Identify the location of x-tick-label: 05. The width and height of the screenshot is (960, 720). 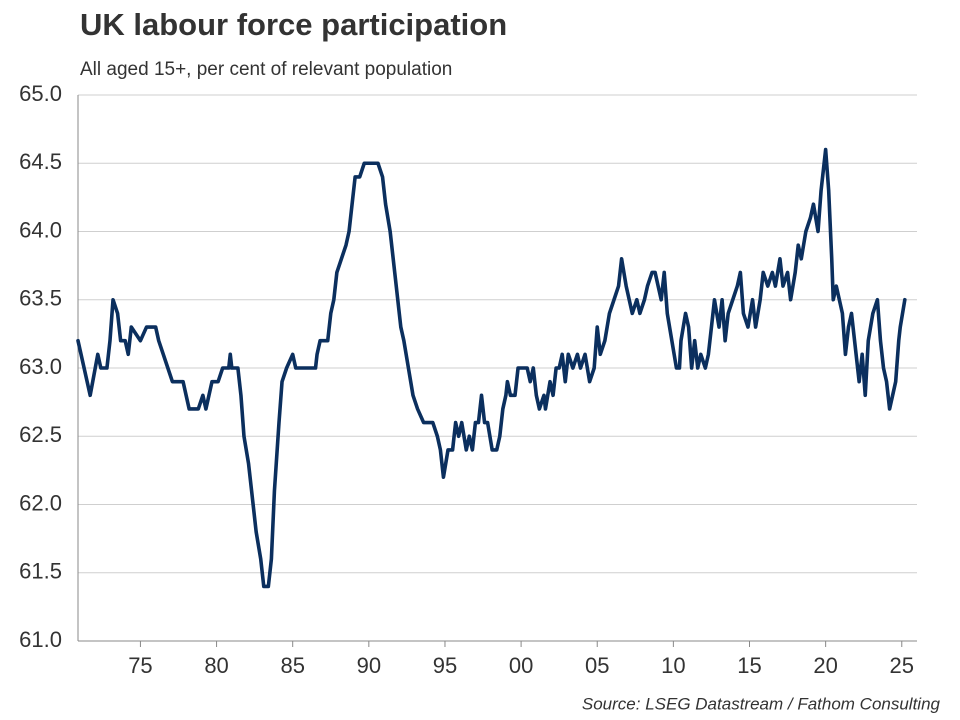
(597, 665).